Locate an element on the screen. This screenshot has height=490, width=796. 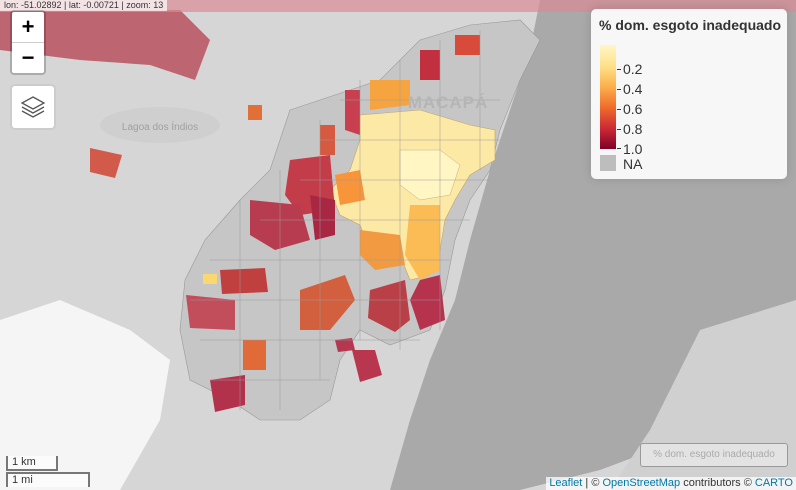
osm-link: OpenStreetMap is located at coordinates (641, 483).